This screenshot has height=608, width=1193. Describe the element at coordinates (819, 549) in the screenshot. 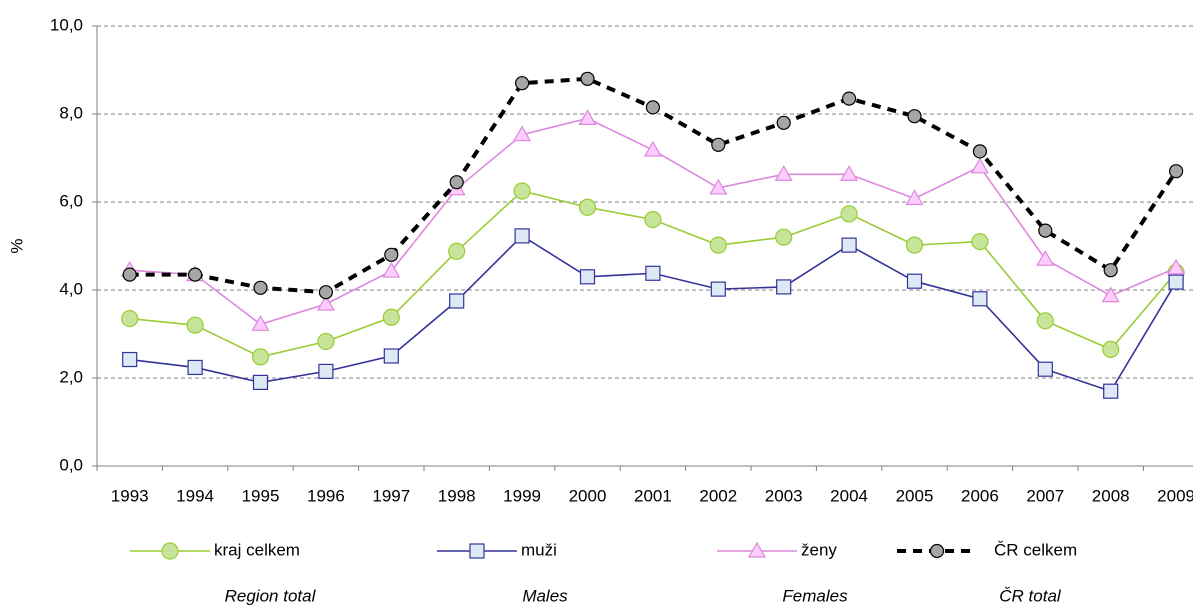

I see `legend-label: ženy` at that location.